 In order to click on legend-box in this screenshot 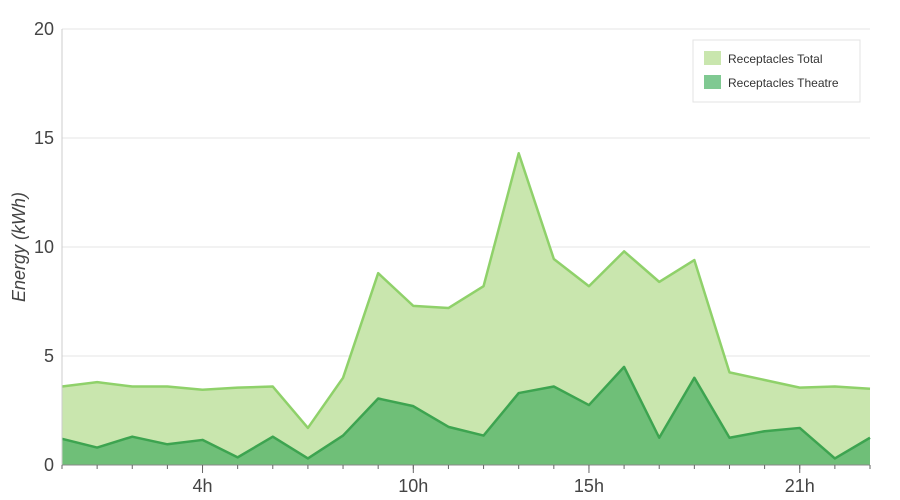, I will do `click(776, 71)`.